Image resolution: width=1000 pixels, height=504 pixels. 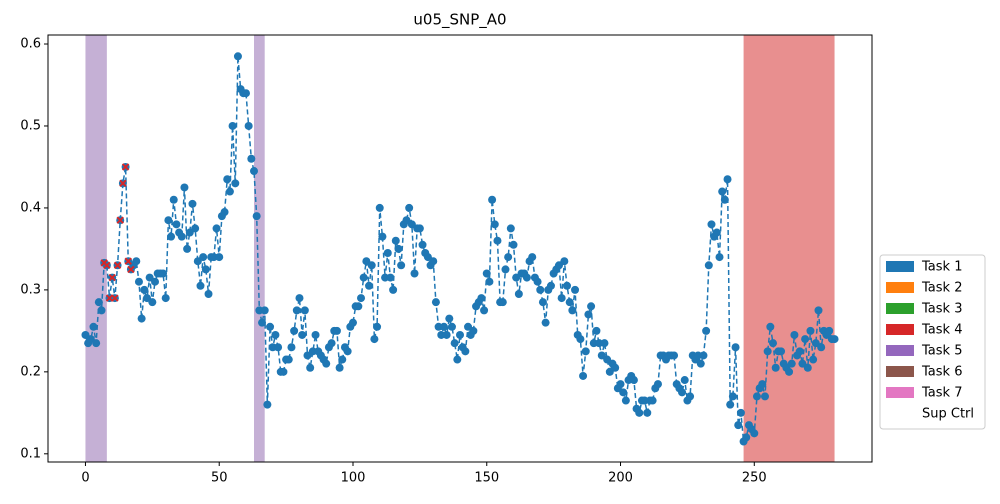 What do you see at coordinates (30, 453) in the screenshot?
I see `y-tick-label: 0.1` at bounding box center [30, 453].